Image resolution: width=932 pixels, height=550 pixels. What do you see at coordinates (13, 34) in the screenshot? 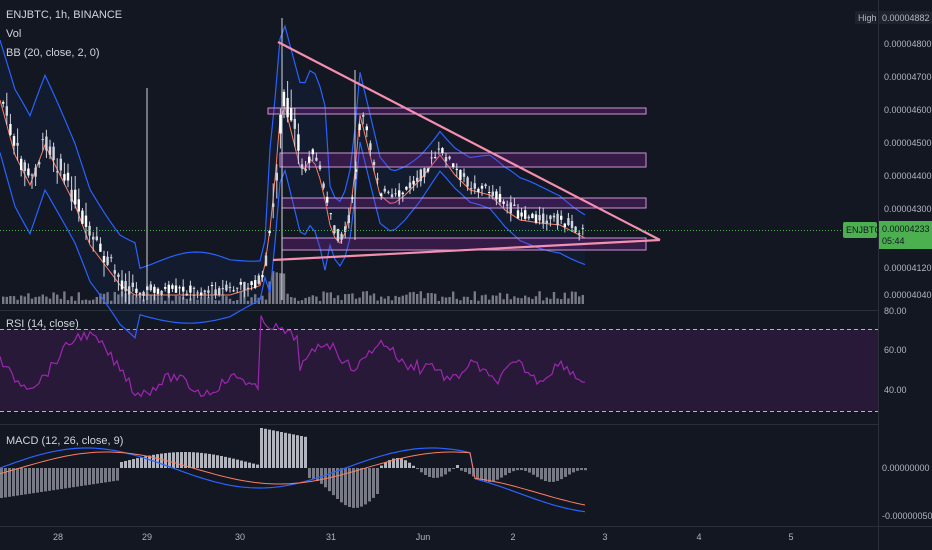
I see `volume-label: Vol` at bounding box center [13, 34].